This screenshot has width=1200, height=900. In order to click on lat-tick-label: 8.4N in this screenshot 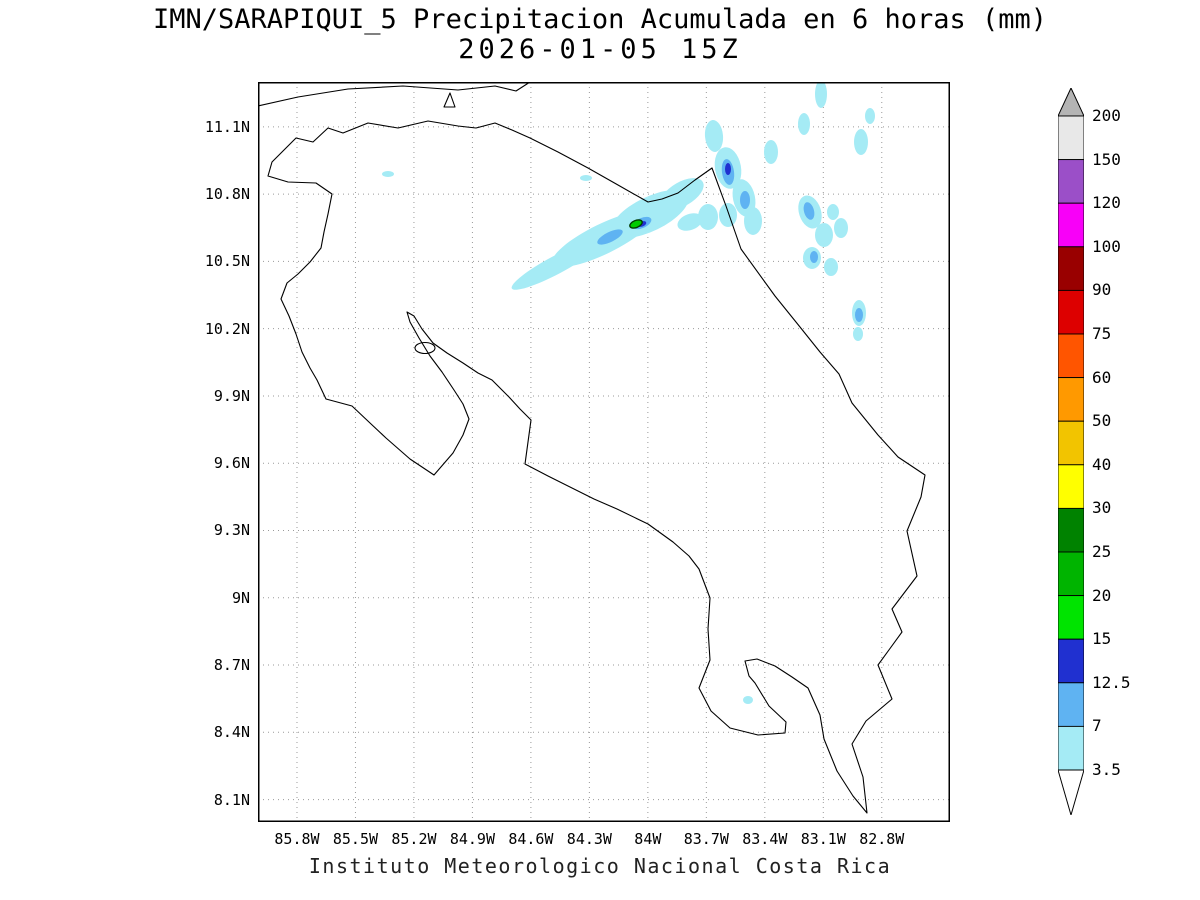, I will do `click(231, 732)`.